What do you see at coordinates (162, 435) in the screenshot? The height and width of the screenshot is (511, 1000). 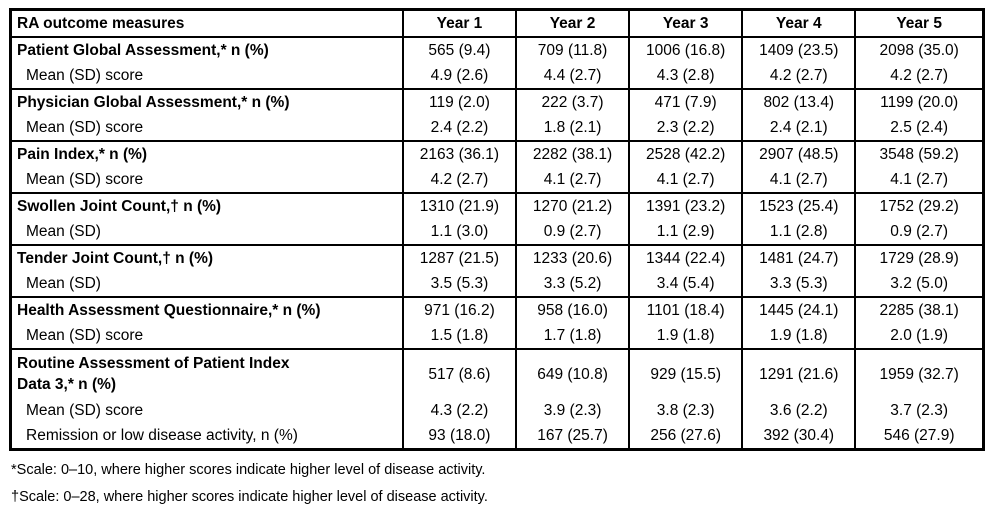 I see `measure-sublabel: Remission or low disease activity, n (%)` at bounding box center [162, 435].